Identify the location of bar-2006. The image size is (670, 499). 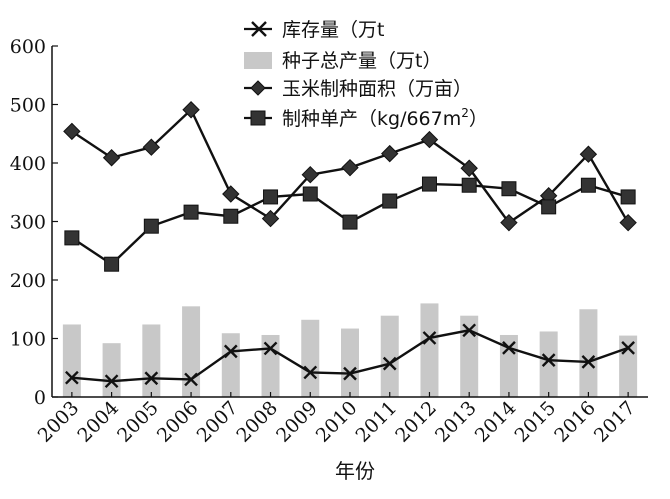
(191, 351).